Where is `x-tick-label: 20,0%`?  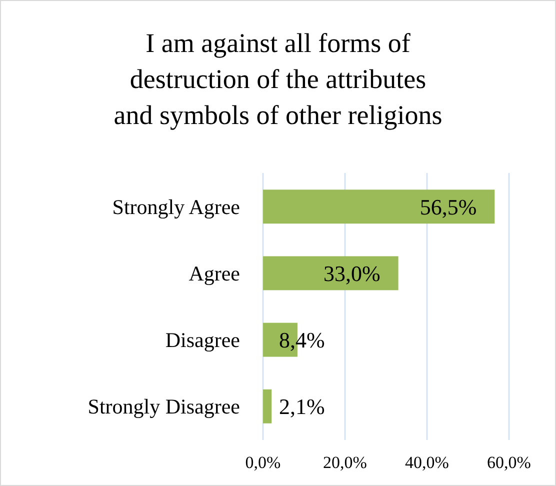 x-tick-label: 20,0% is located at coordinates (345, 462).